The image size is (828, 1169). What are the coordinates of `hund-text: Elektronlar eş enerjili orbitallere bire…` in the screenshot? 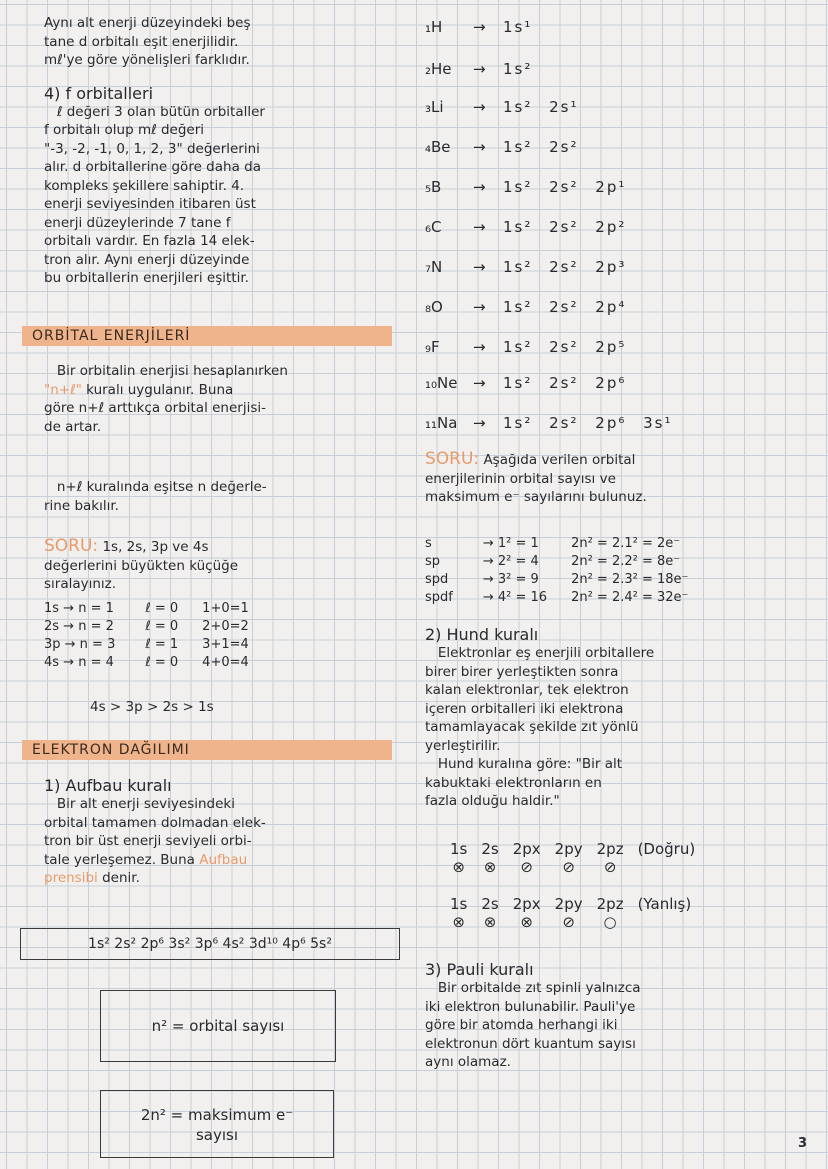 It's located at (540, 727).